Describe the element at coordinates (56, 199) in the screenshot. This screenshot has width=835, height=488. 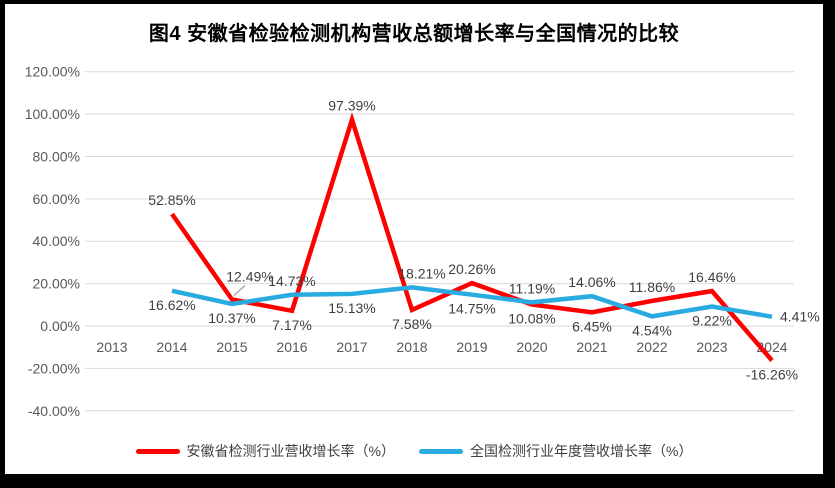
I see `svg-text: 60.00%` at that location.